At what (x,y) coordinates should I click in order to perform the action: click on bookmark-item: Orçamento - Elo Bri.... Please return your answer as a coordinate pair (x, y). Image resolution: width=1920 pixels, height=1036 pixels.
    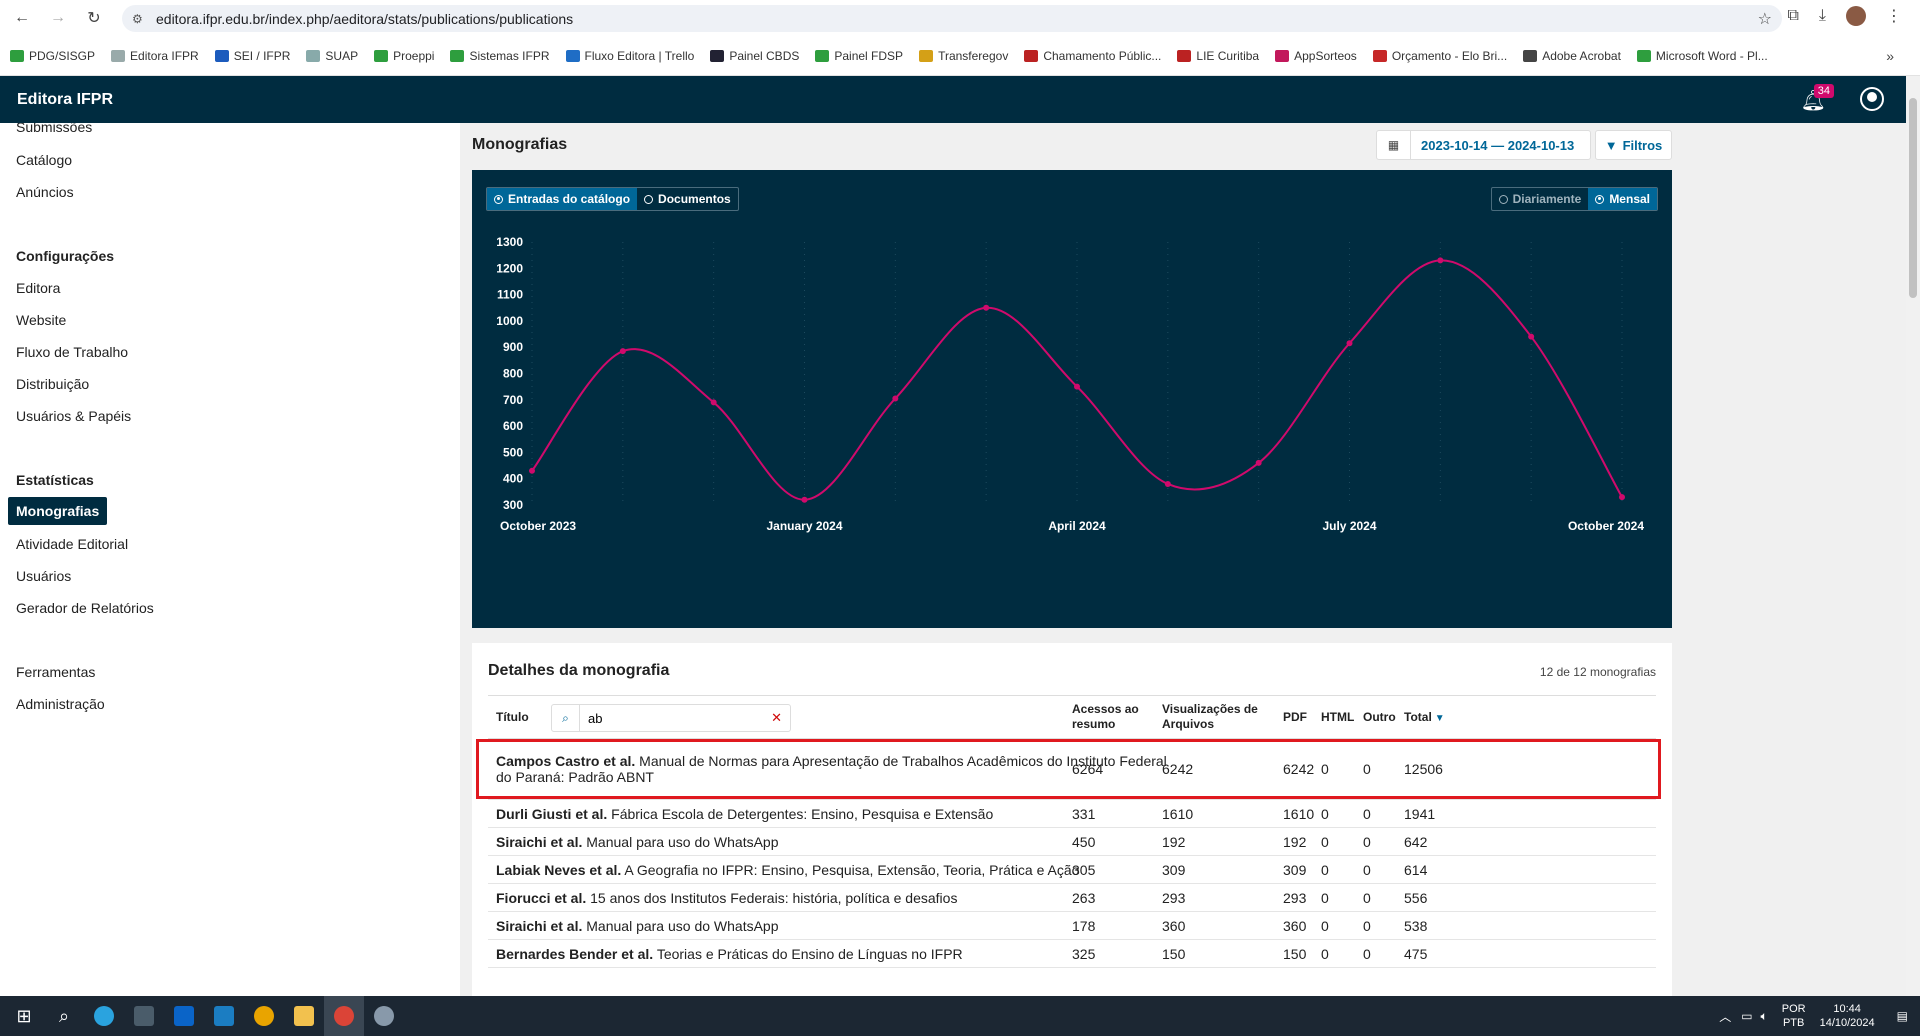
    Looking at the image, I should click on (1439, 56).